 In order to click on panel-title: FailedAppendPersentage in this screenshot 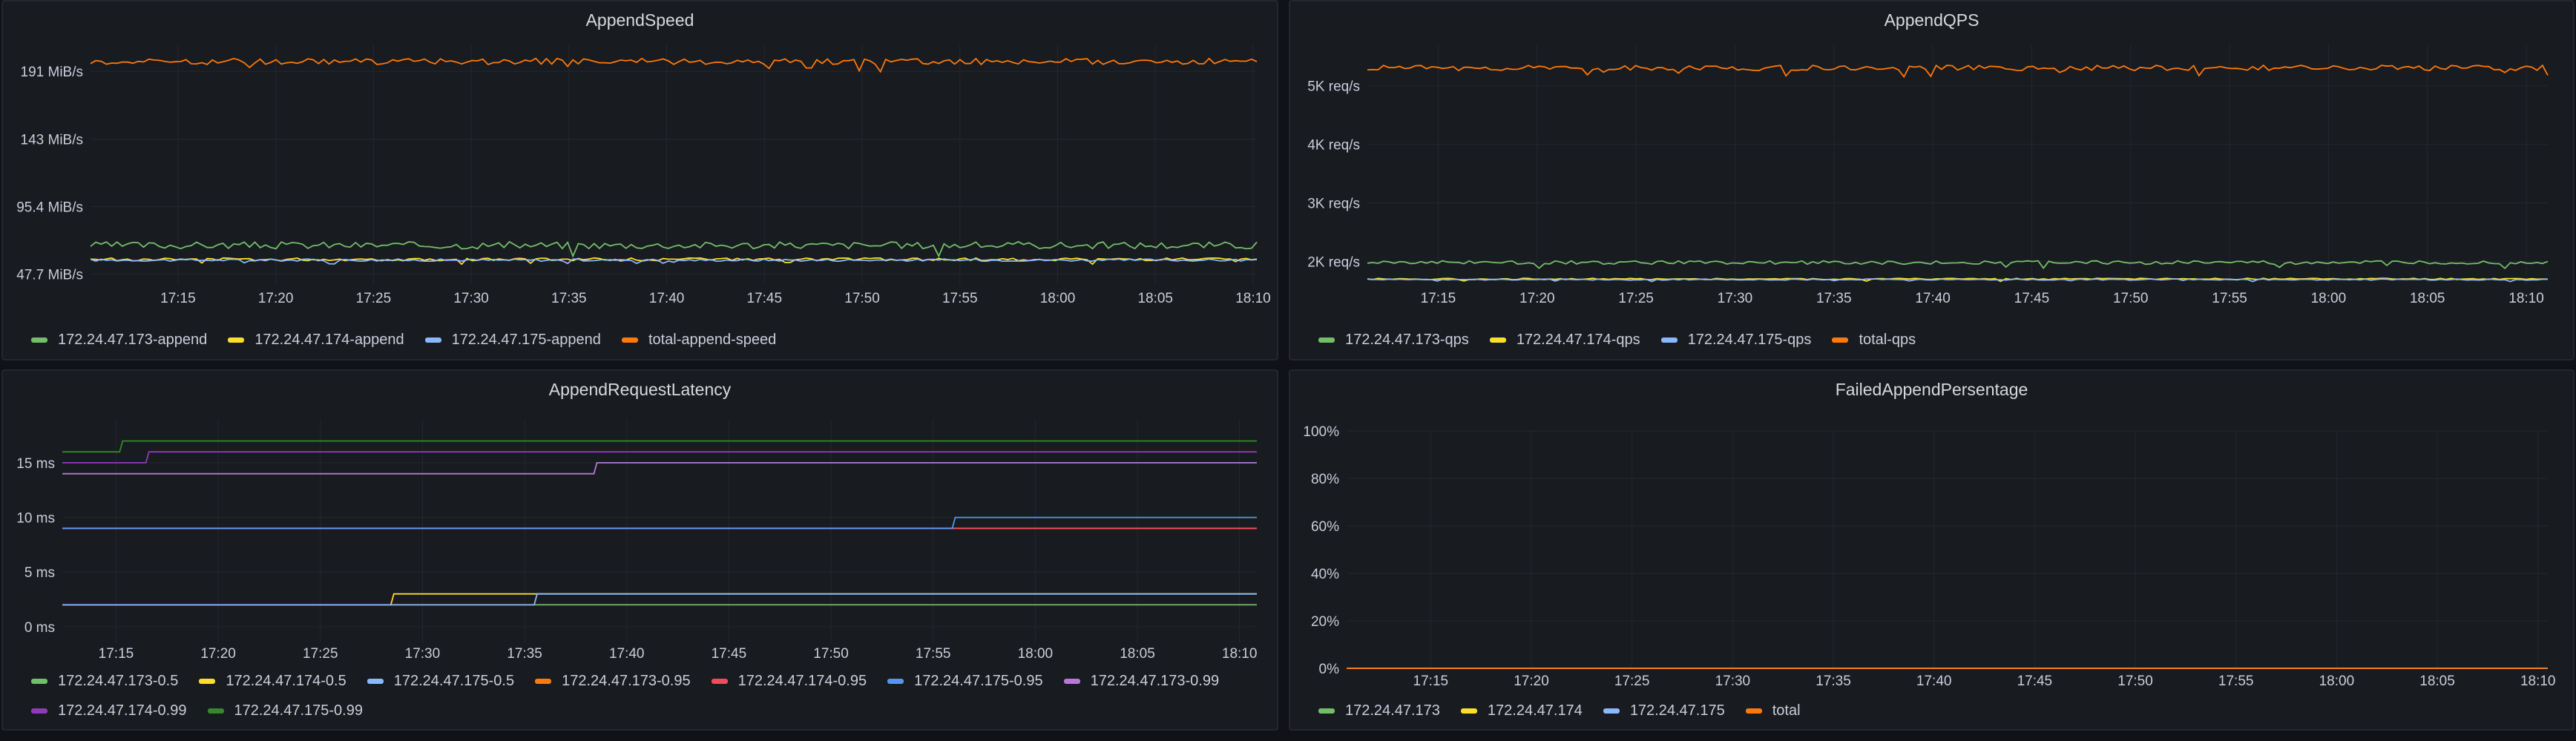, I will do `click(1931, 390)`.